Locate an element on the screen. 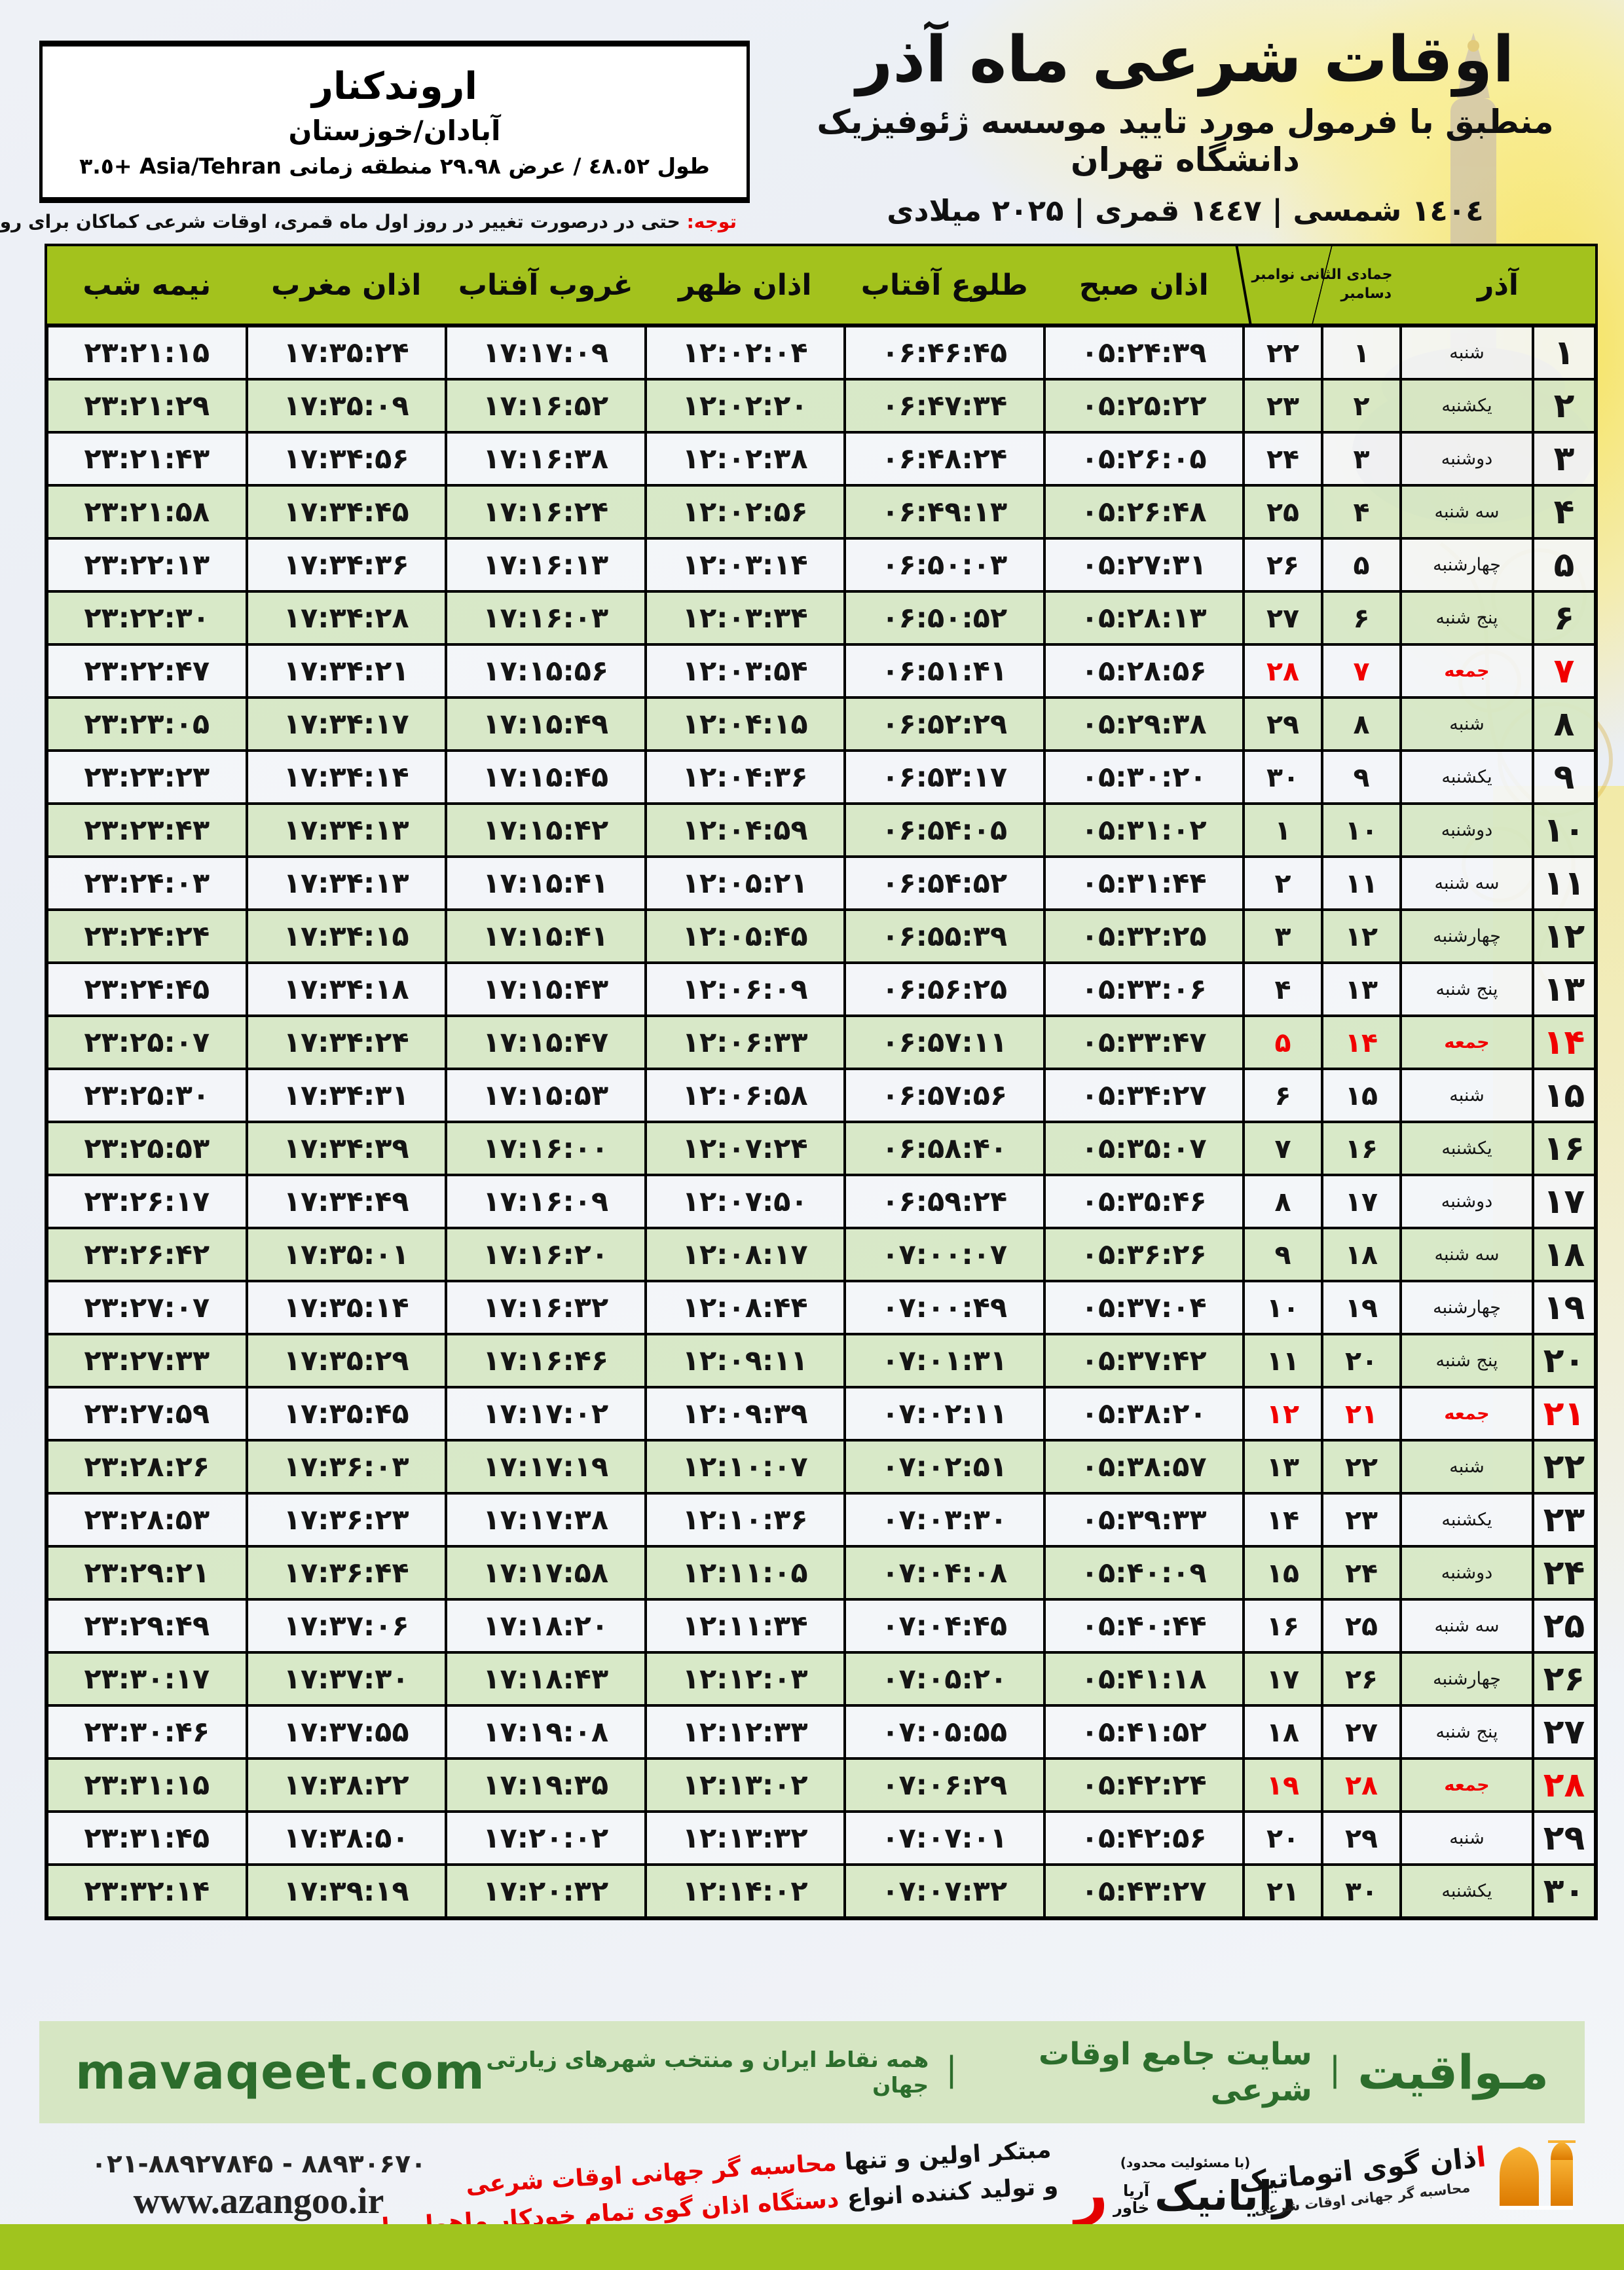 This screenshot has height=2270, width=1624. sunrise-cell: ۰۷:۰۶:۲۹ is located at coordinates (944, 1785).